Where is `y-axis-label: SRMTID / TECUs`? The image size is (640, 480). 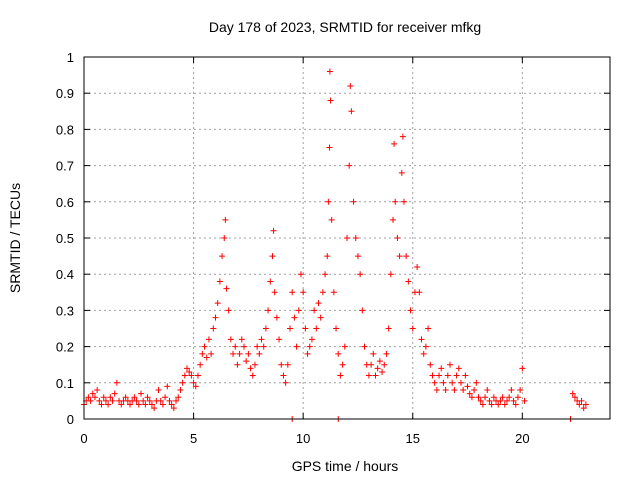
y-axis-label: SRMTID / TECUs is located at coordinates (15, 238).